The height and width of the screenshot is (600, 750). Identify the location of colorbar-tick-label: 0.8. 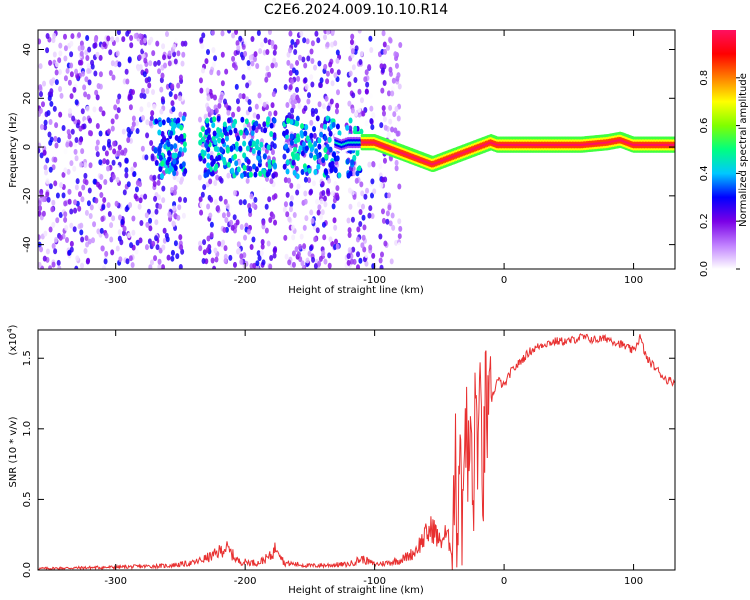
(704, 78).